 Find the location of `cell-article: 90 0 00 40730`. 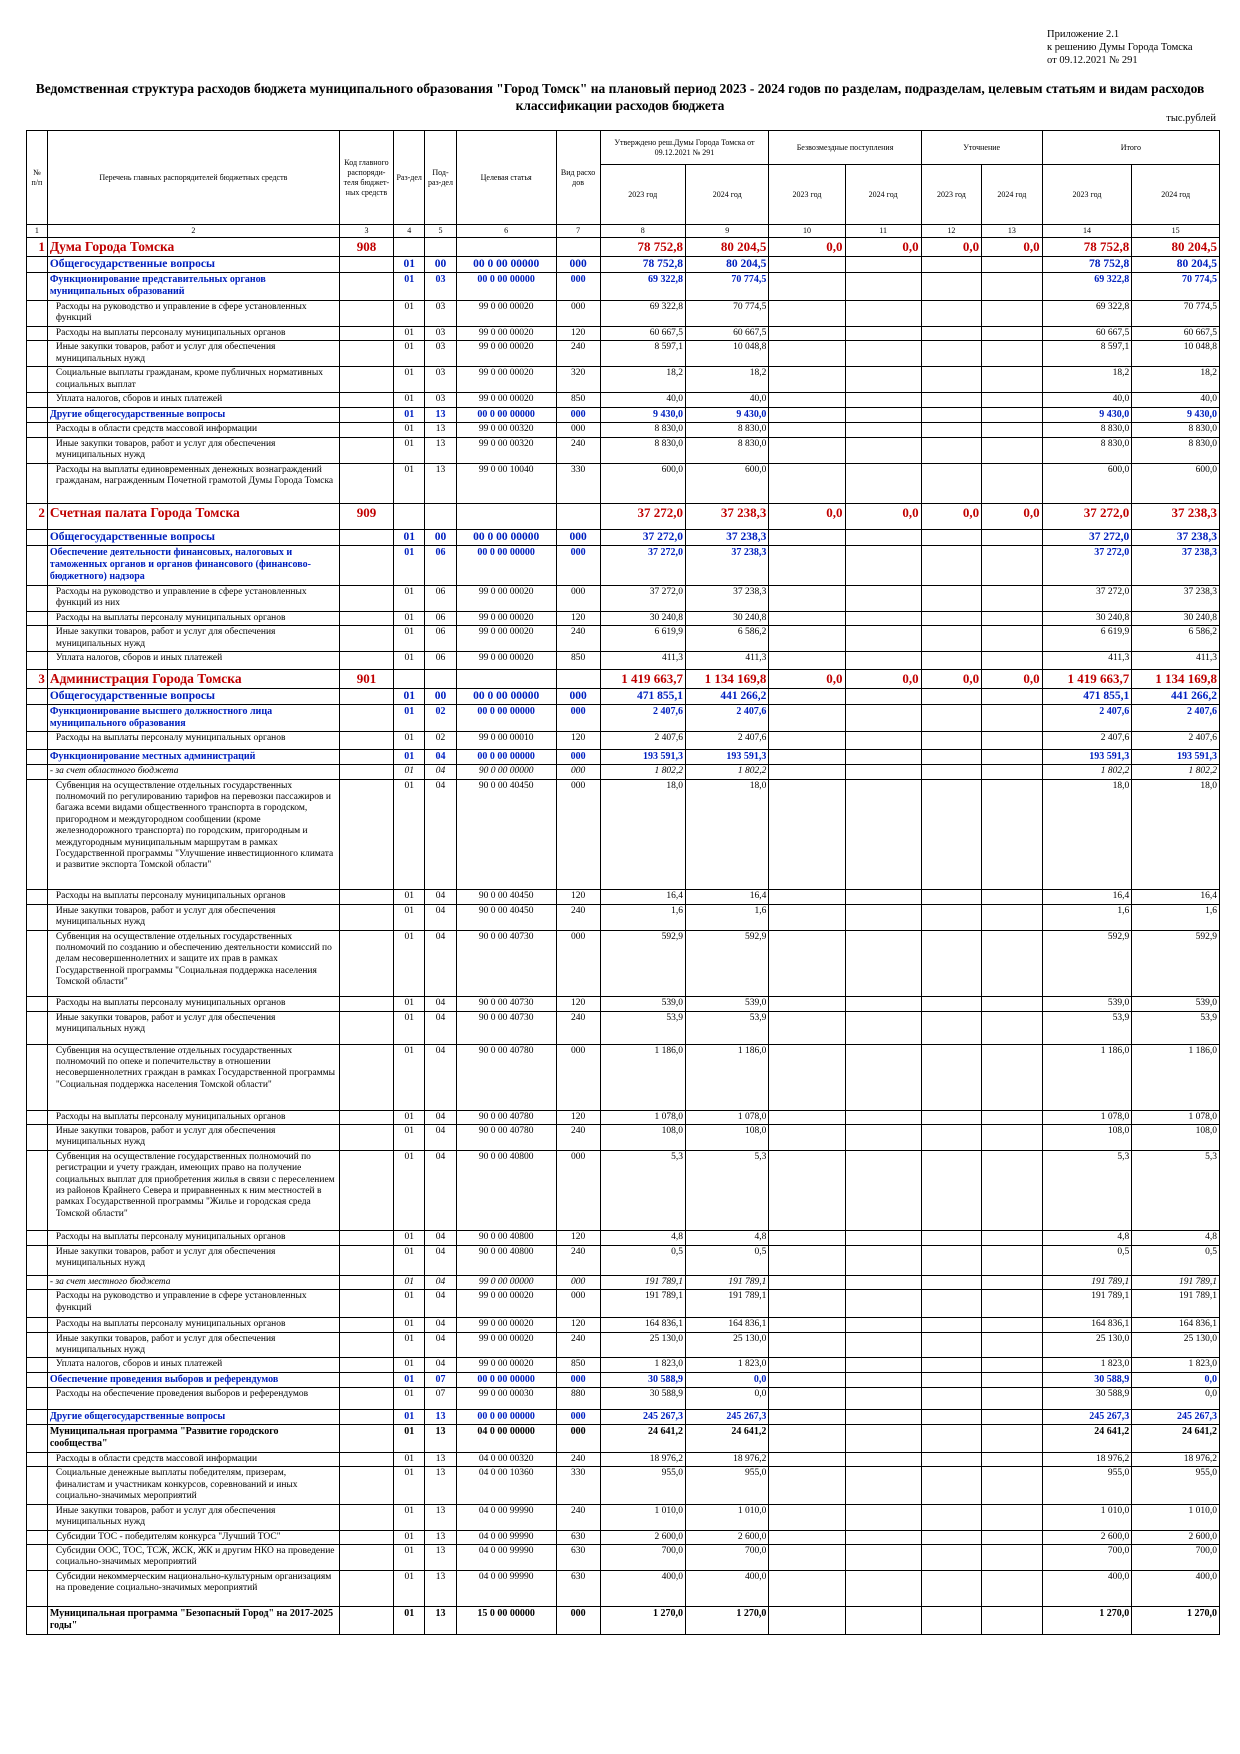

cell-article: 90 0 00 40730 is located at coordinates (506, 963).